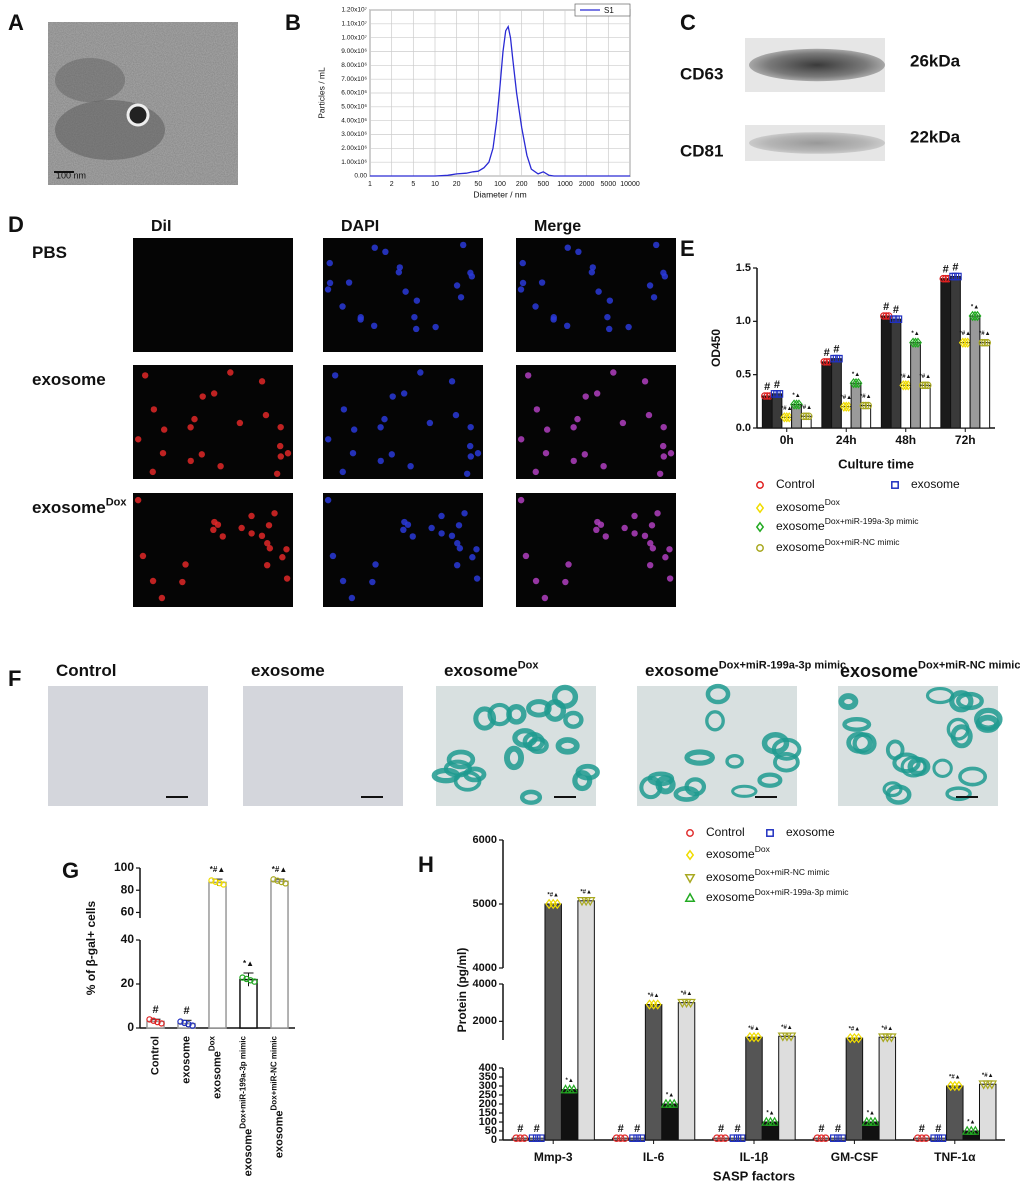  Describe the element at coordinates (743, 375) in the screenshot. I see `y-tick-label: 0.5` at that location.